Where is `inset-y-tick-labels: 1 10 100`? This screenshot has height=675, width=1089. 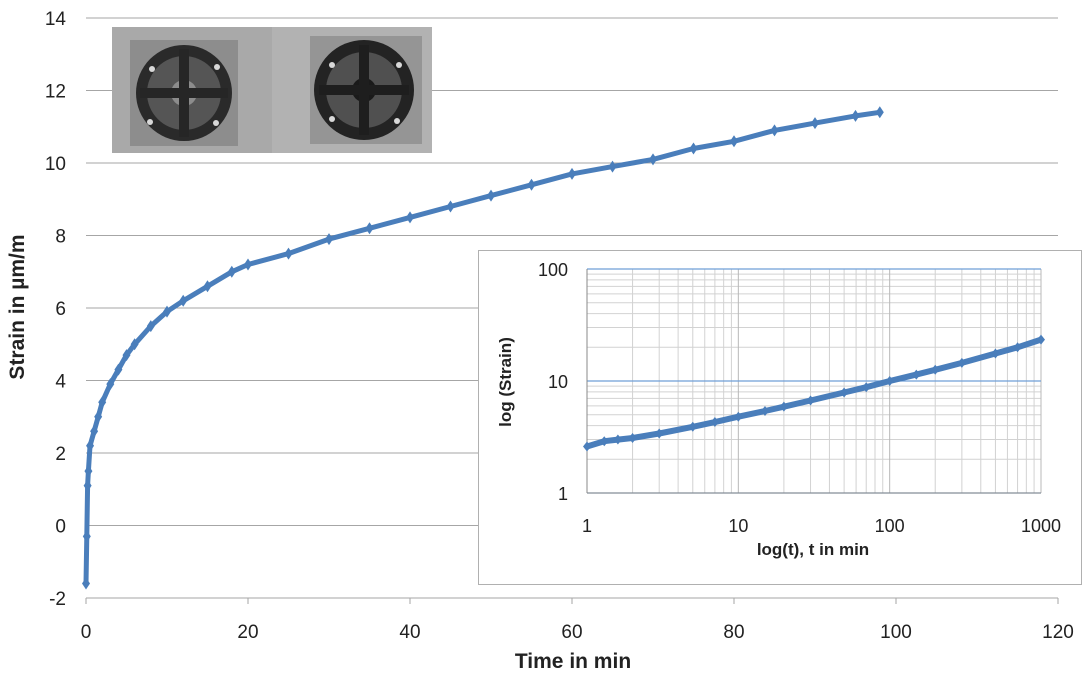
inset-y-tick-labels: 1 10 100 is located at coordinates (553, 382).